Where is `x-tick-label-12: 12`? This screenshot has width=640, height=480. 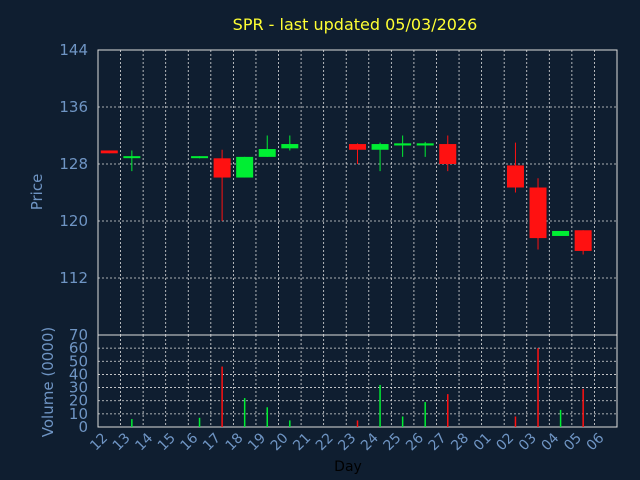
x-tick-label-12: 12 is located at coordinates (99, 442).